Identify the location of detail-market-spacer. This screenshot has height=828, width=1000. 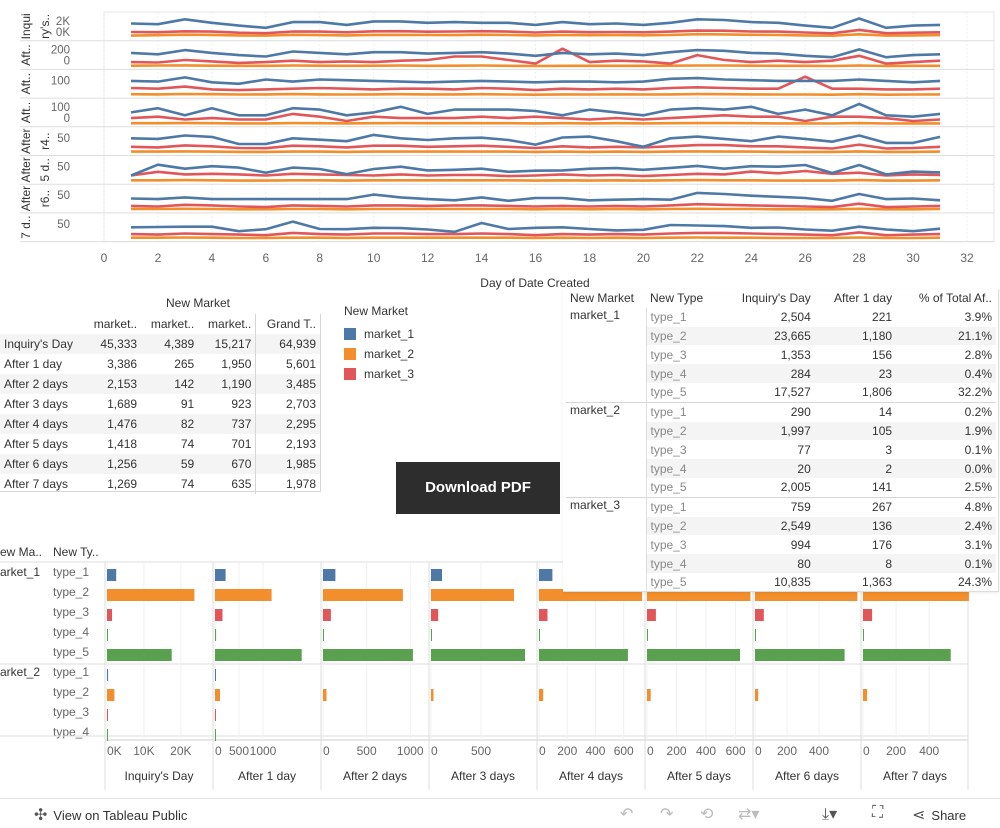
(606, 468).